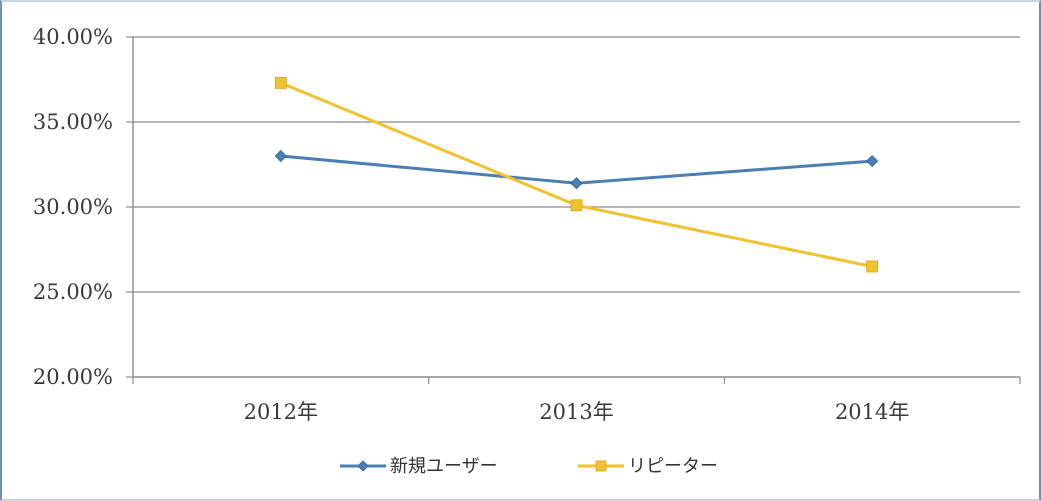  Describe the element at coordinates (73, 122) in the screenshot. I see `y-tick-label: 35.00%` at that location.